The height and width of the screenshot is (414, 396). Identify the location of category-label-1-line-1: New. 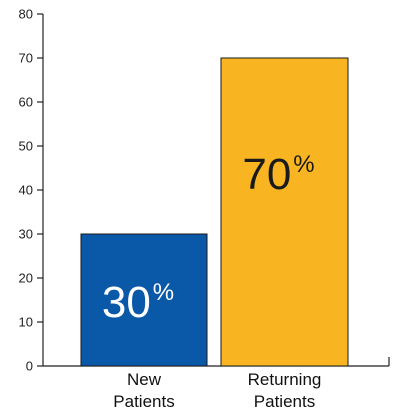
(144, 379).